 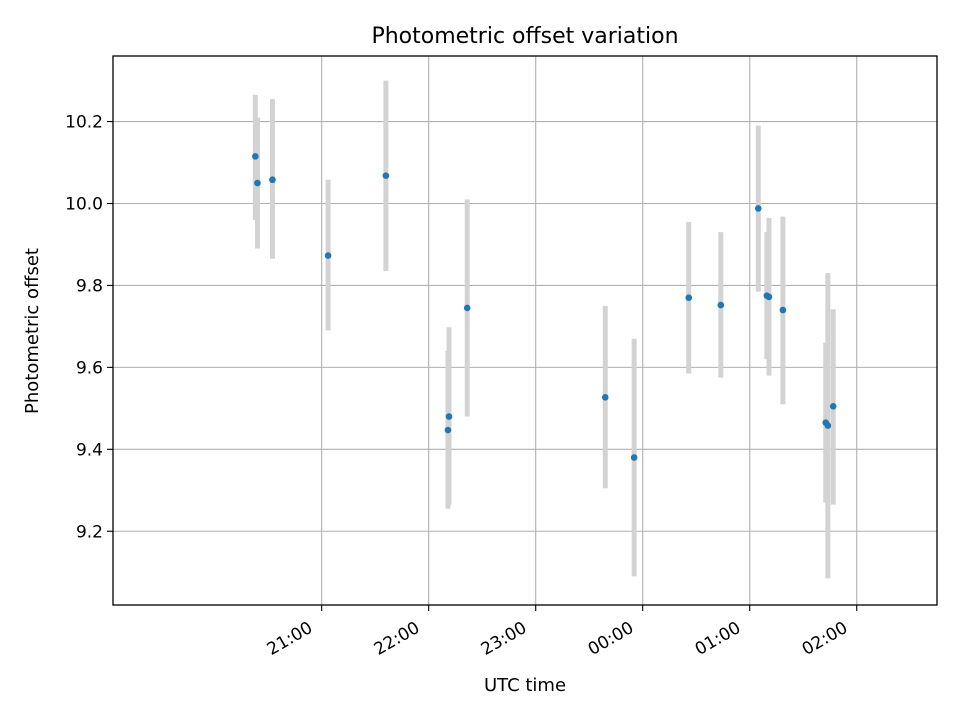 What do you see at coordinates (524, 36) in the screenshot?
I see `chart-title: Photometric offset variation` at bounding box center [524, 36].